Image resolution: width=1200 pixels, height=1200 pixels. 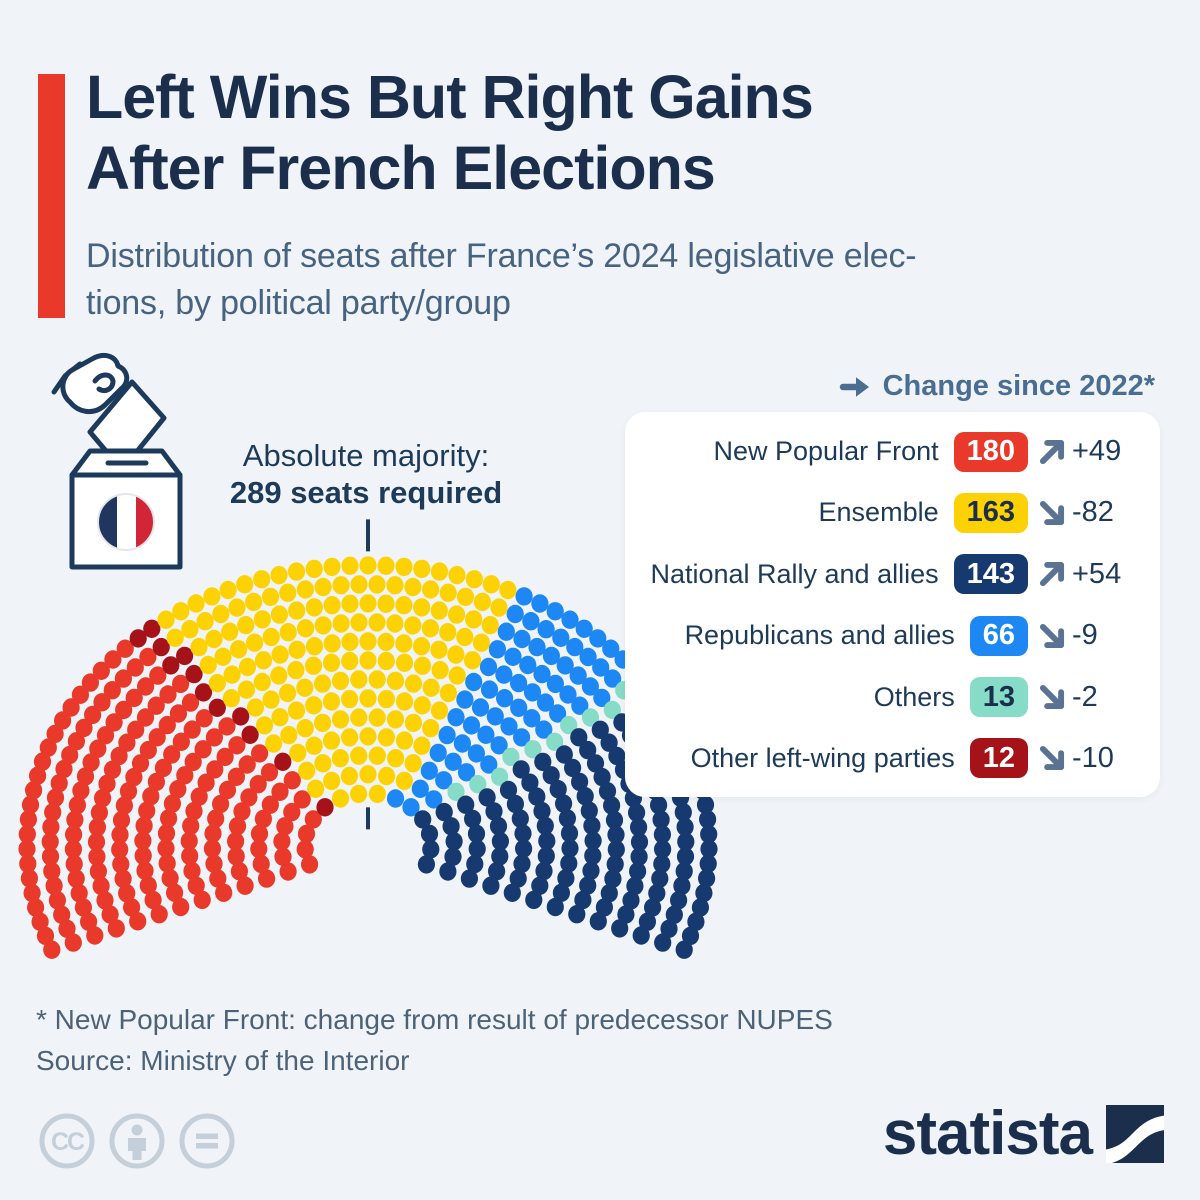 I want to click on trend-icon-slot, so click(x=1052, y=758).